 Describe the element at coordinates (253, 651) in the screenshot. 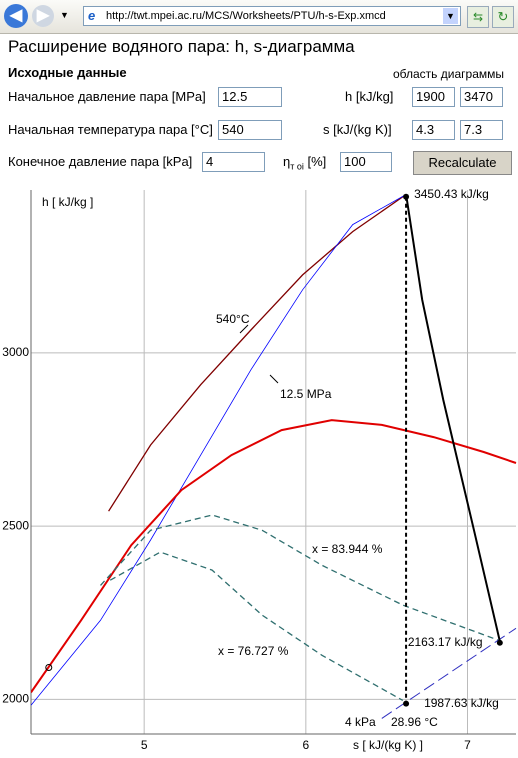

I see `series-label: x = 76.727 %` at that location.